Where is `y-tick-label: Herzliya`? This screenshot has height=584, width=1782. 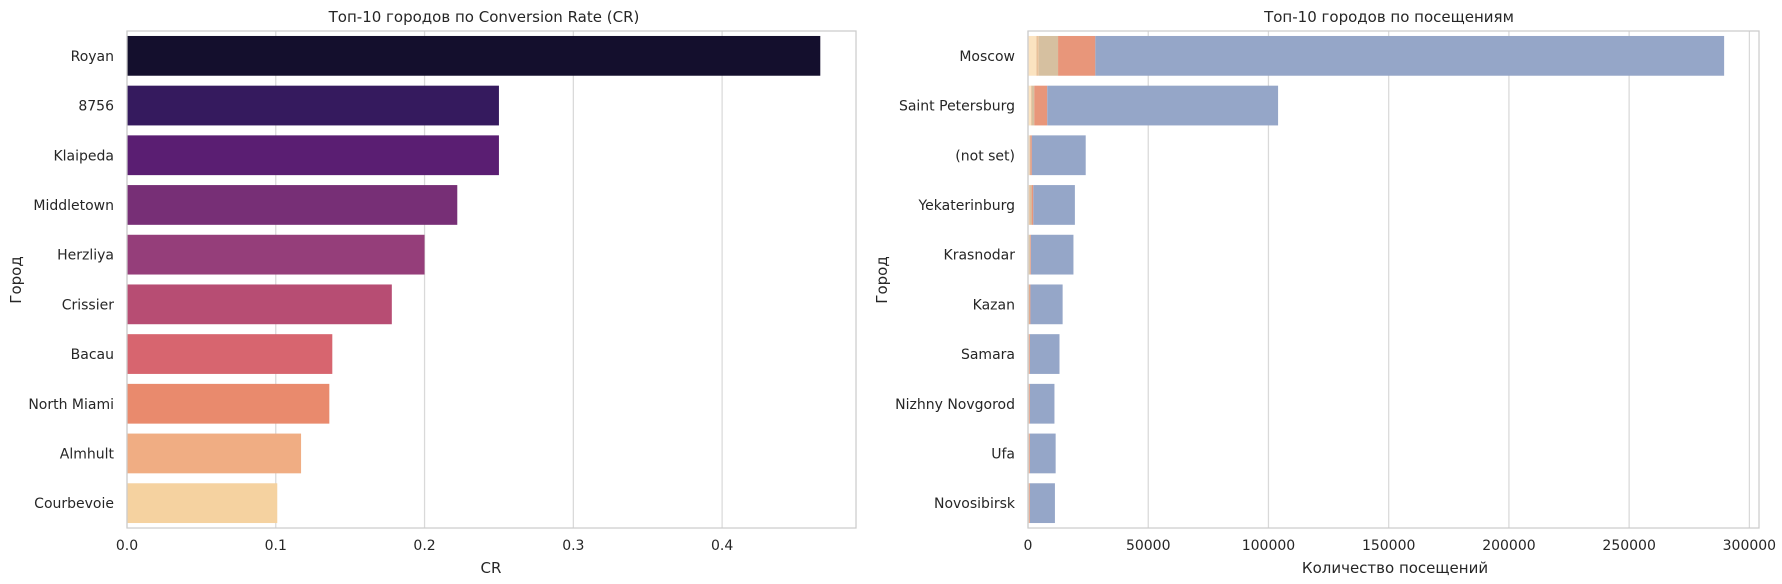 y-tick-label: Herzliya is located at coordinates (85, 256).